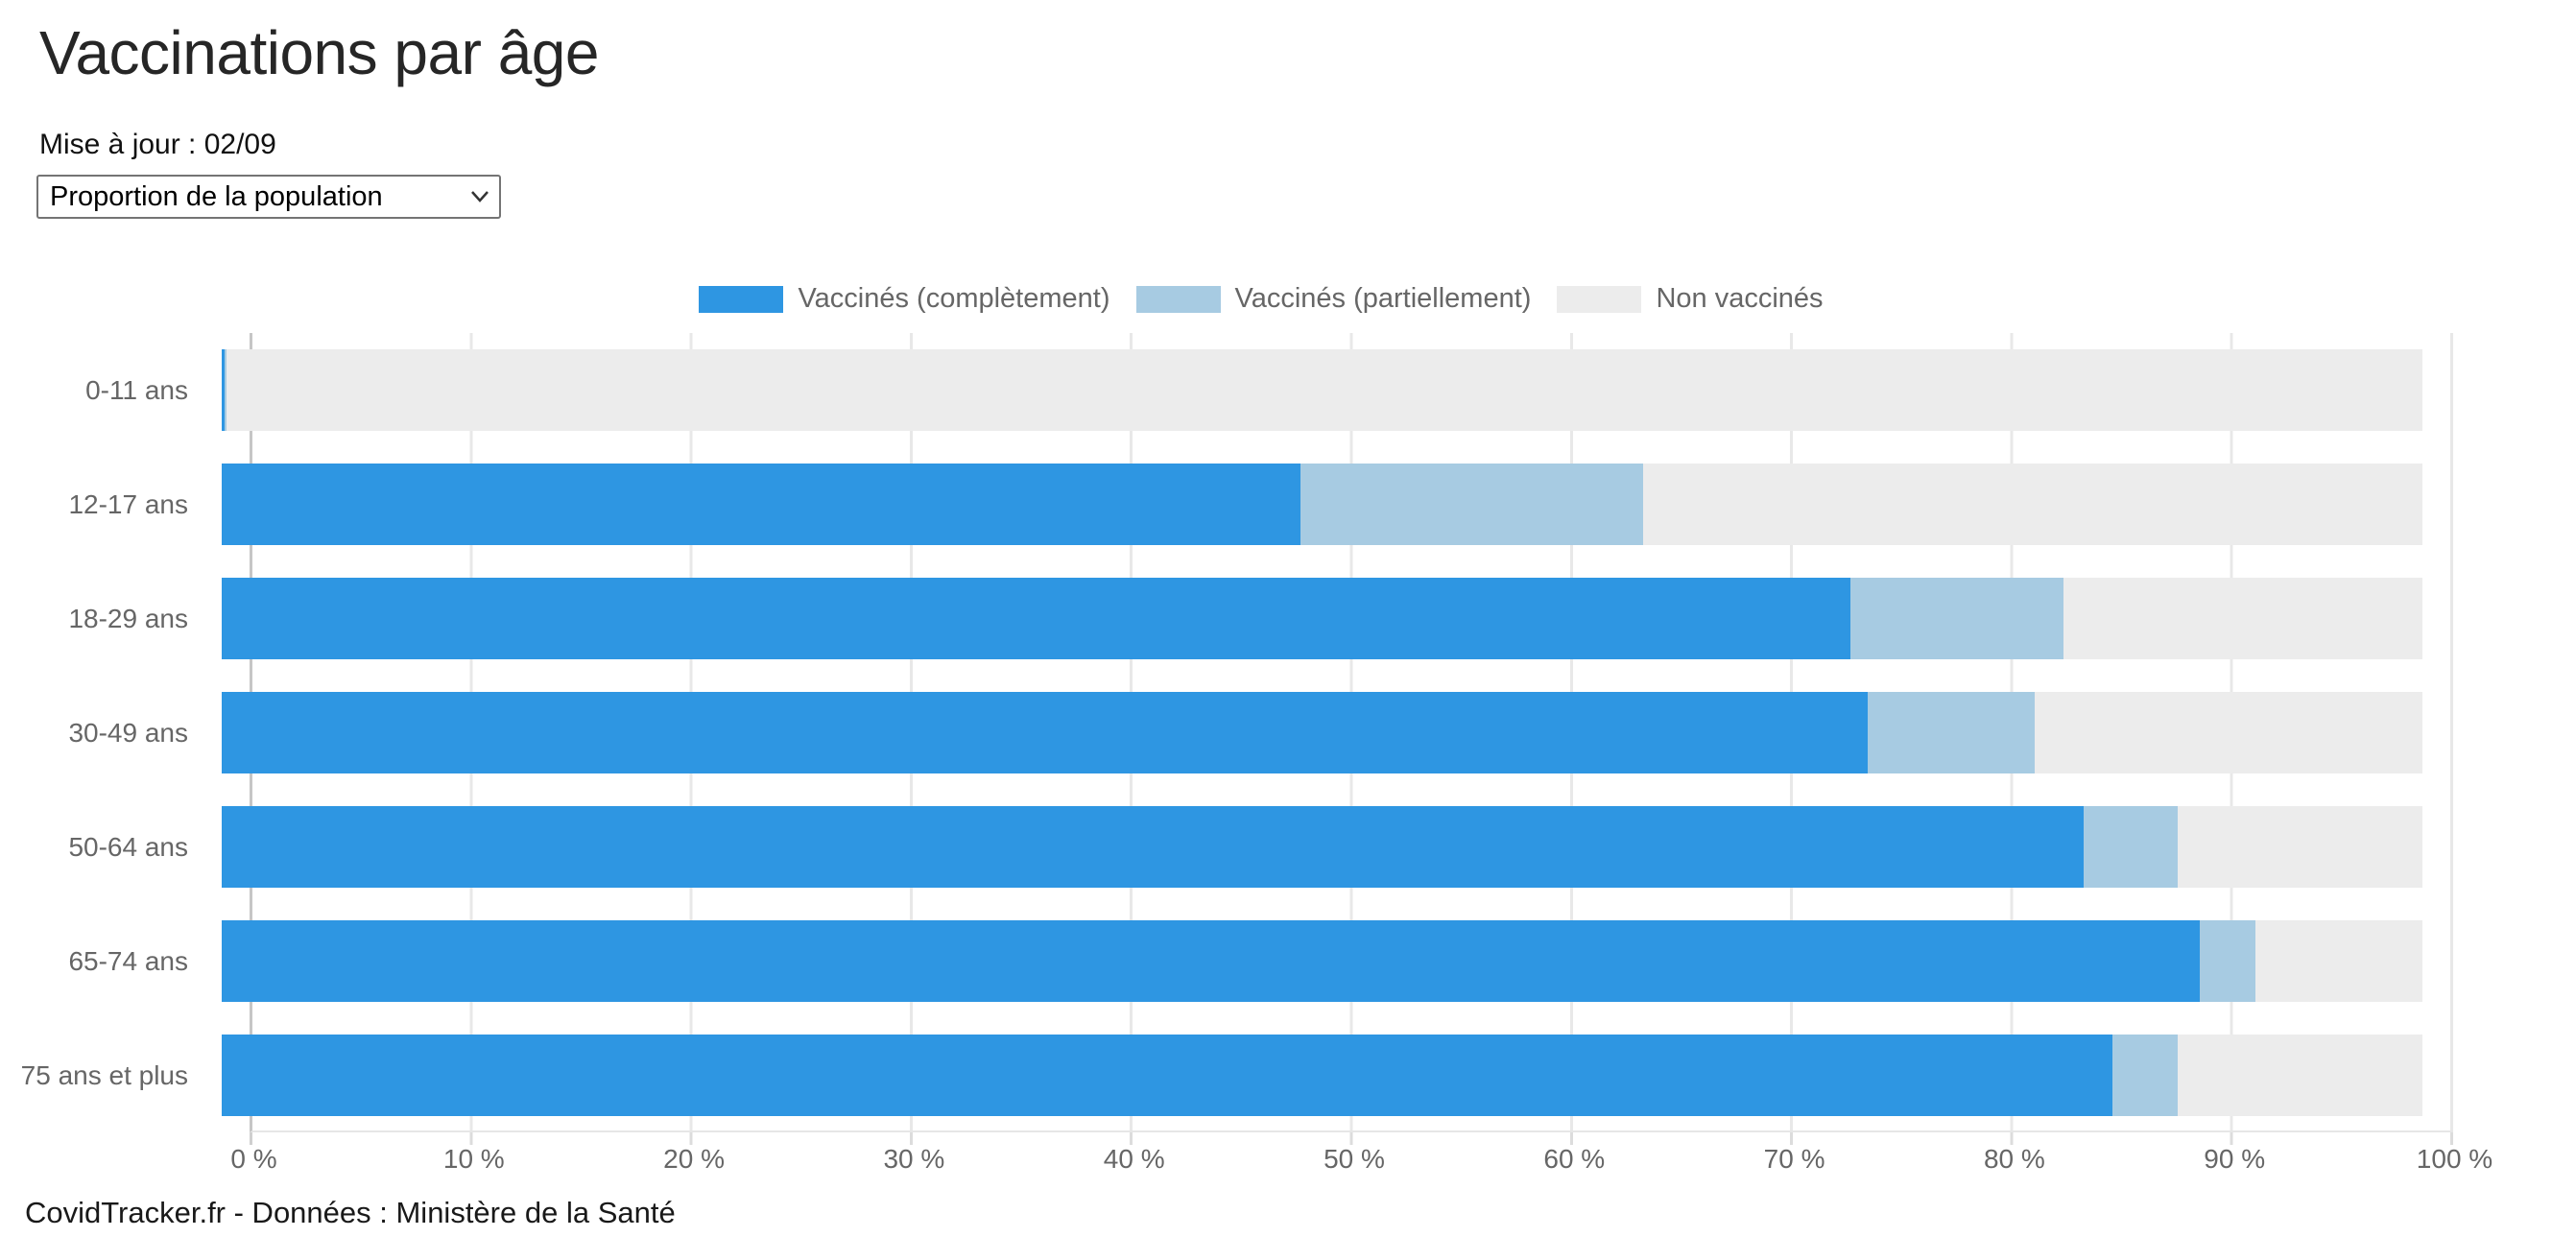 The image size is (2576, 1237). I want to click on legend-item: Vaccinés (partiellement), so click(1333, 299).